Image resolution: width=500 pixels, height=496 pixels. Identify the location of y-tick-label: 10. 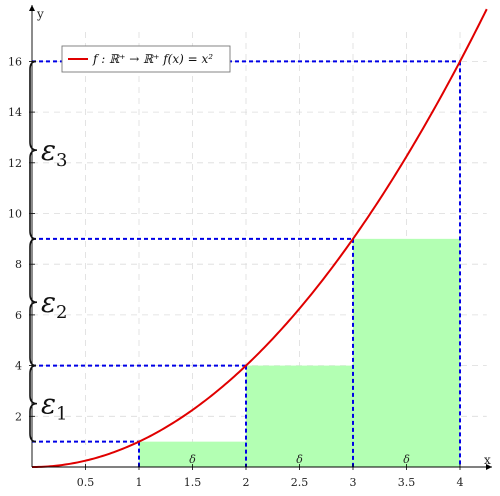
(15, 214).